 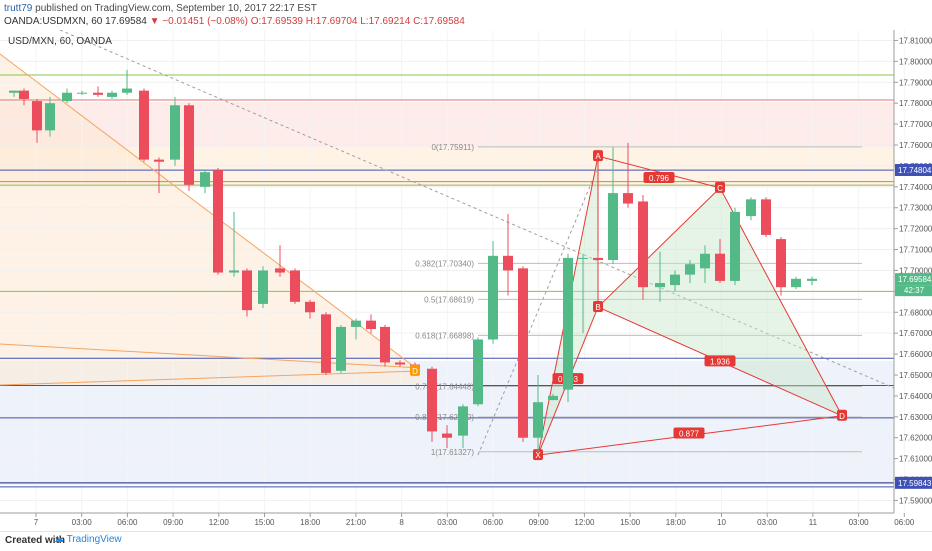 What do you see at coordinates (915, 250) in the screenshot?
I see `price-tick-label: 17.71000` at bounding box center [915, 250].